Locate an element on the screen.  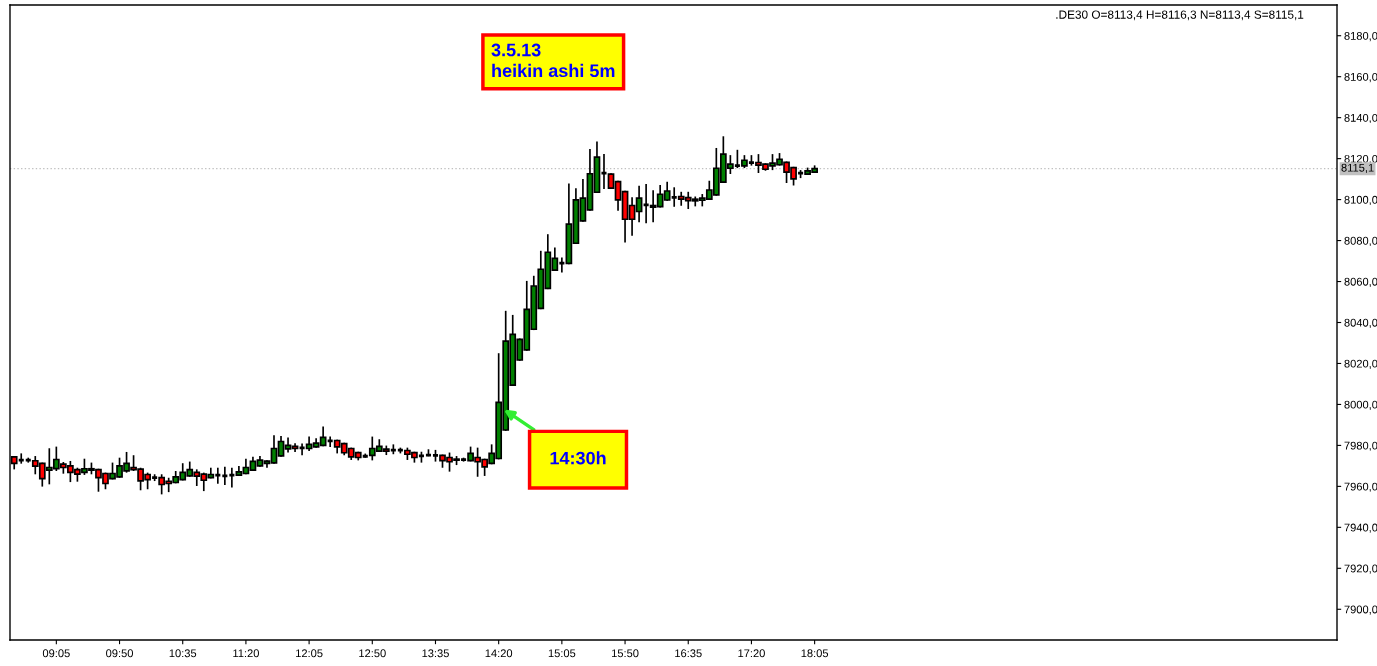
ref-line-label: 8115,1 is located at coordinates (1357, 168).